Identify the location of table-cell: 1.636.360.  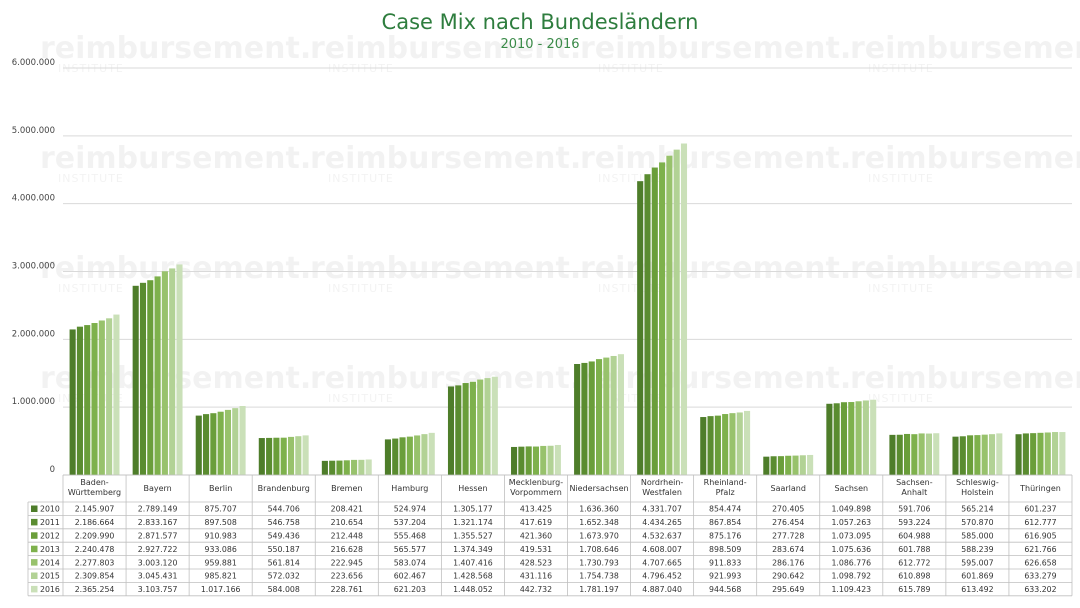
(599, 509).